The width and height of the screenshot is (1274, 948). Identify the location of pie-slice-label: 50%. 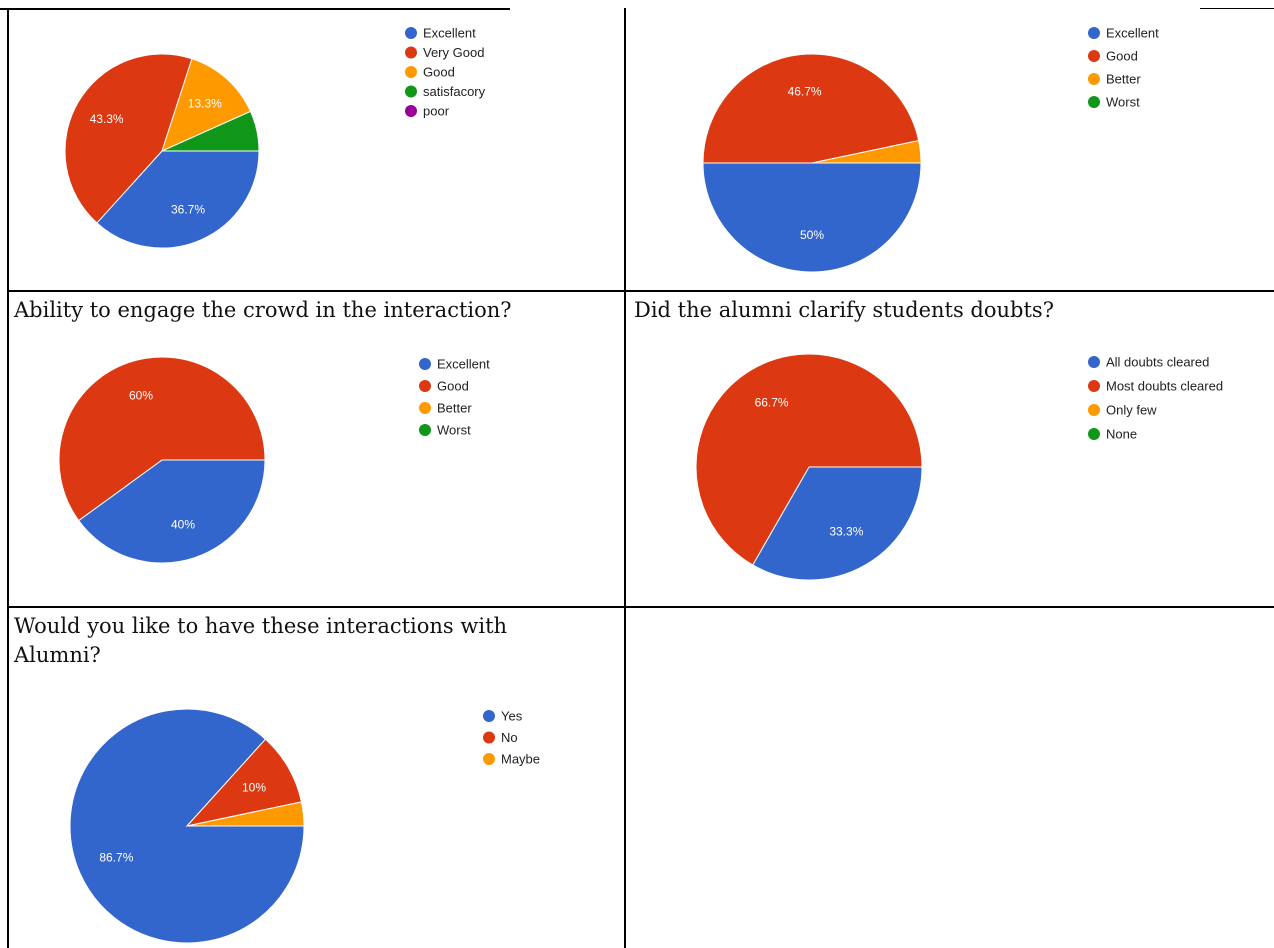
(812, 235).